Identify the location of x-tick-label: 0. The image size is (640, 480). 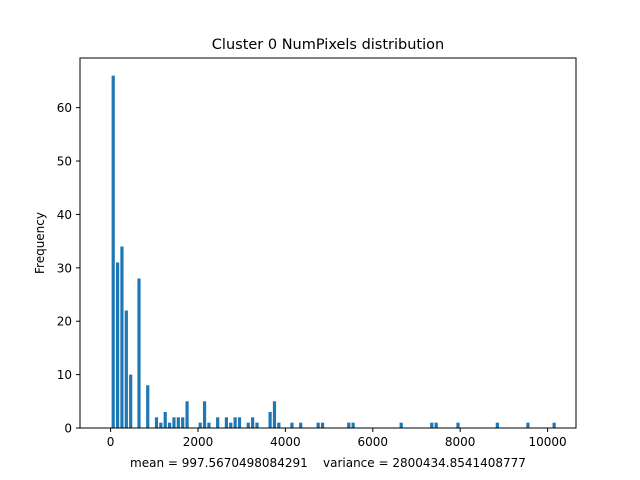
(111, 442).